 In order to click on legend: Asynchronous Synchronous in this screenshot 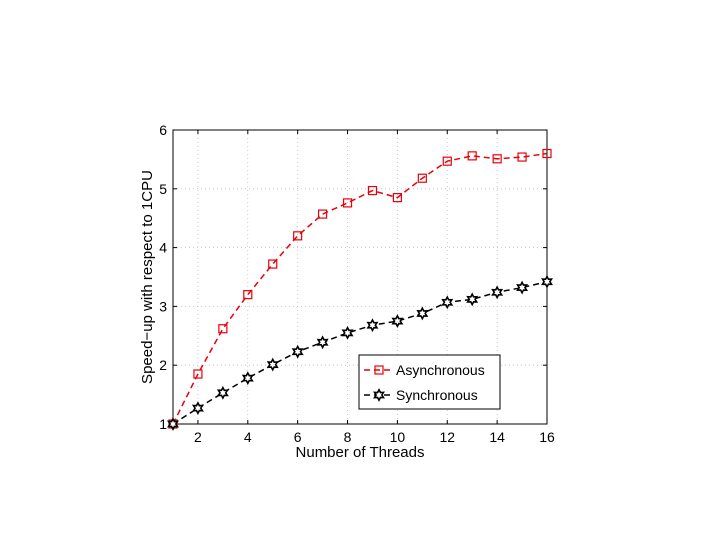, I will do `click(429, 382)`.